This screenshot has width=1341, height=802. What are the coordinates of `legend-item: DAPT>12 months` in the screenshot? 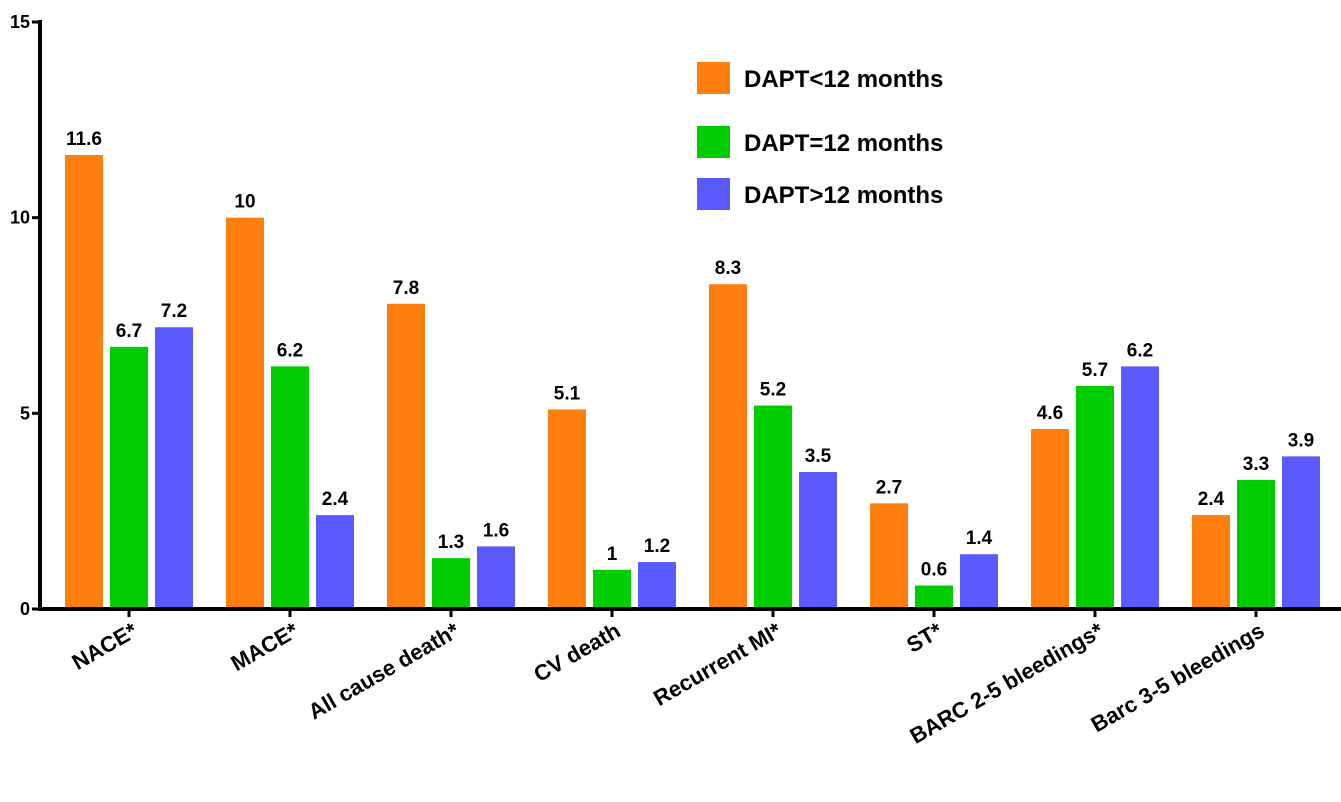 It's located at (820, 194).